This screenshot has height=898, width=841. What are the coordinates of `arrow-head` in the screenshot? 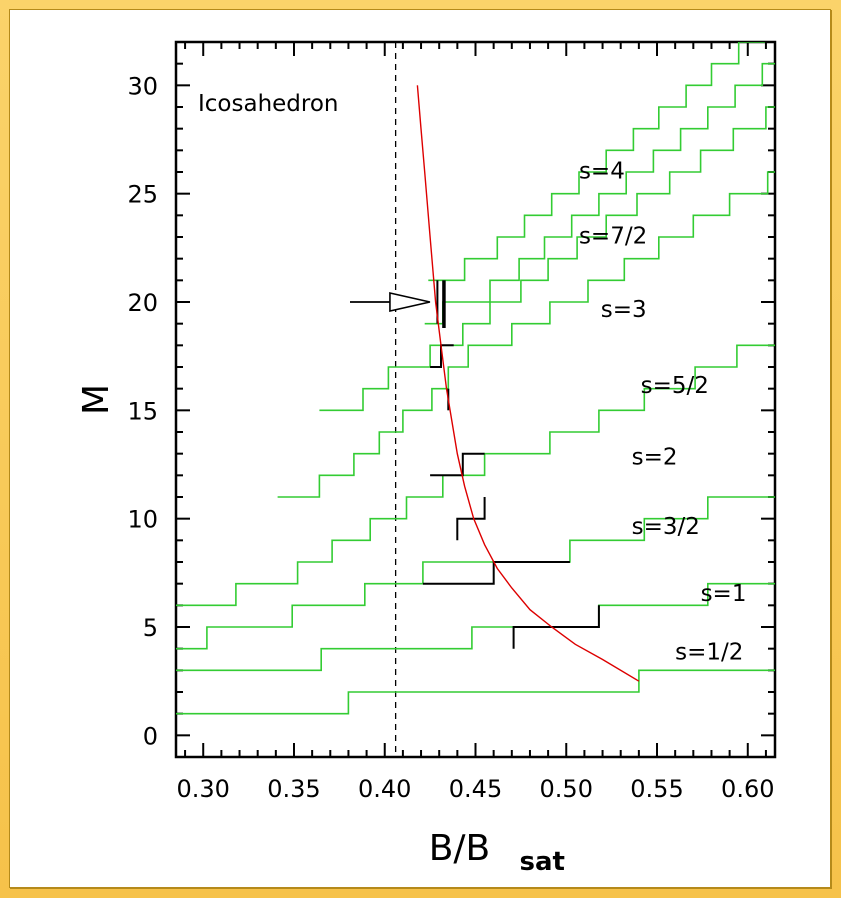 It's located at (410, 302).